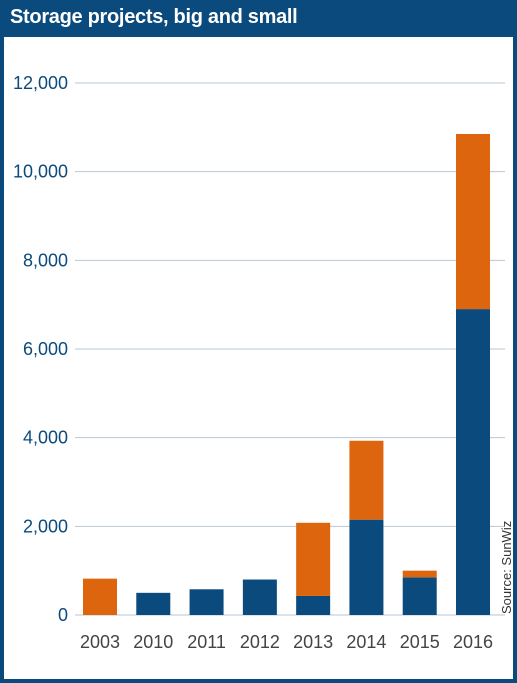 The image size is (517, 683). Describe the element at coordinates (419, 596) in the screenshot. I see `bar-segment-2015-blue` at that location.